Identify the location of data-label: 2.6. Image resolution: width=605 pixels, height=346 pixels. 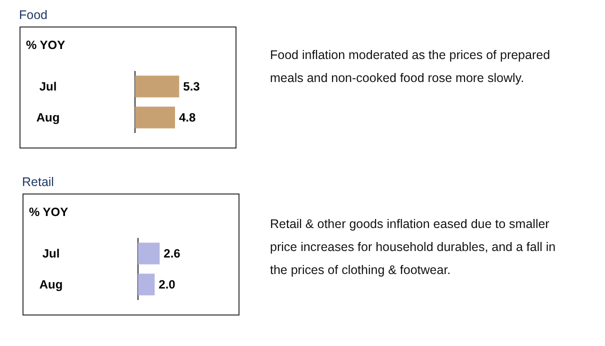
(172, 253).